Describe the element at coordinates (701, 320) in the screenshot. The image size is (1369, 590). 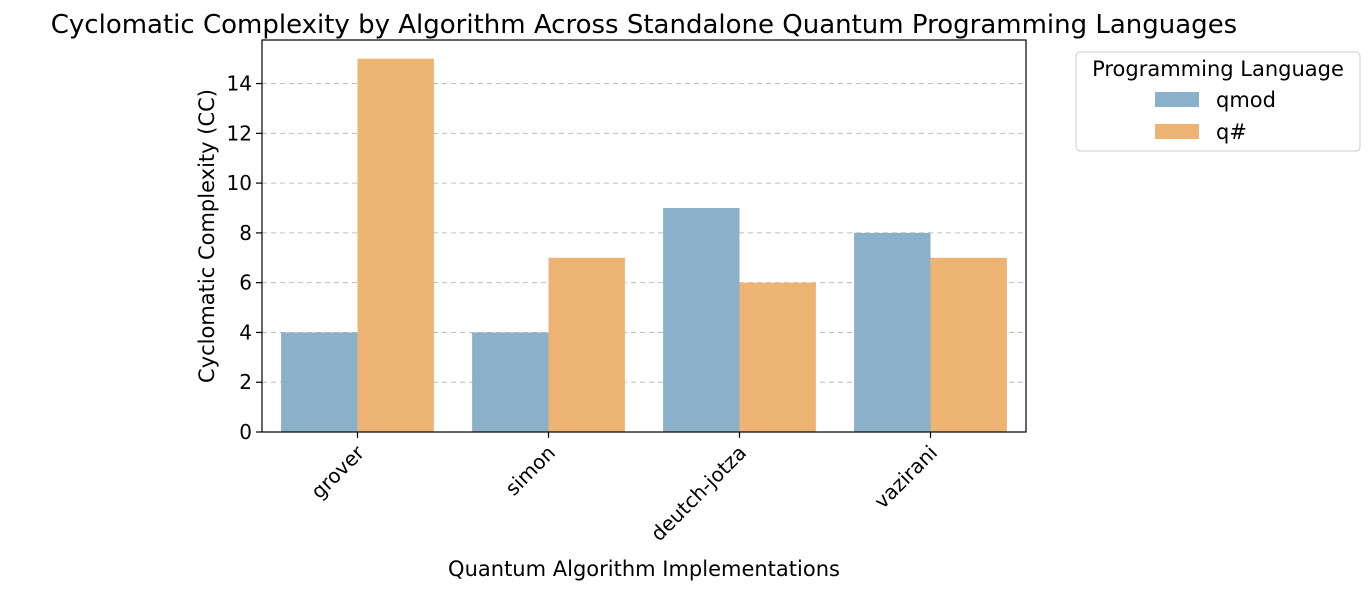
I see `bar-qmod-deutch-jotza` at that location.